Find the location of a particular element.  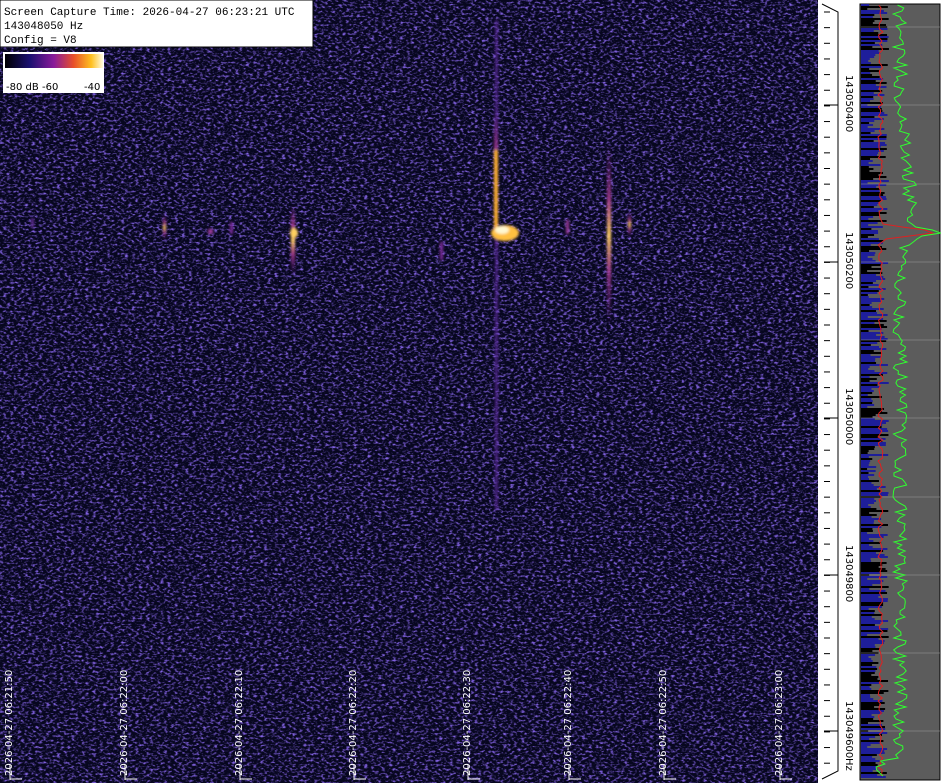

colorbar-label: -40 is located at coordinates (92, 87).